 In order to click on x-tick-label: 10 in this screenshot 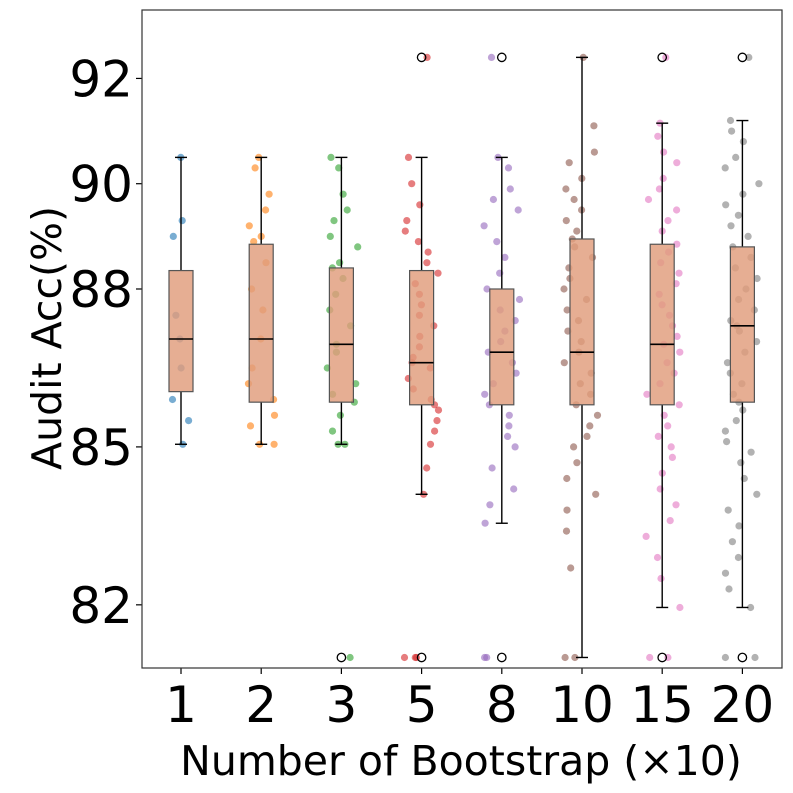, I will do `click(582, 705)`.